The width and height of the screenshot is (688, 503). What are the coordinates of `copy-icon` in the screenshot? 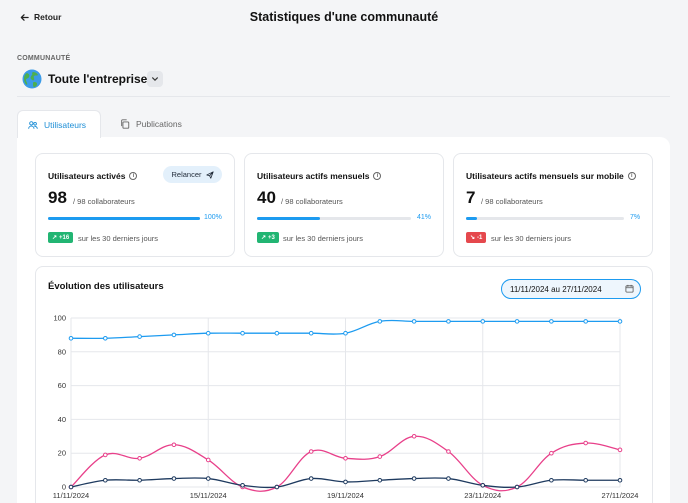 It's located at (125, 124).